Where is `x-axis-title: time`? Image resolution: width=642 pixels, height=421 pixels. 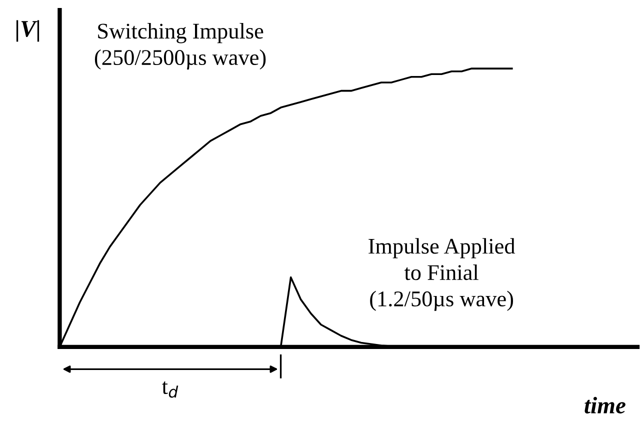 x-axis-title: time is located at coordinates (605, 405).